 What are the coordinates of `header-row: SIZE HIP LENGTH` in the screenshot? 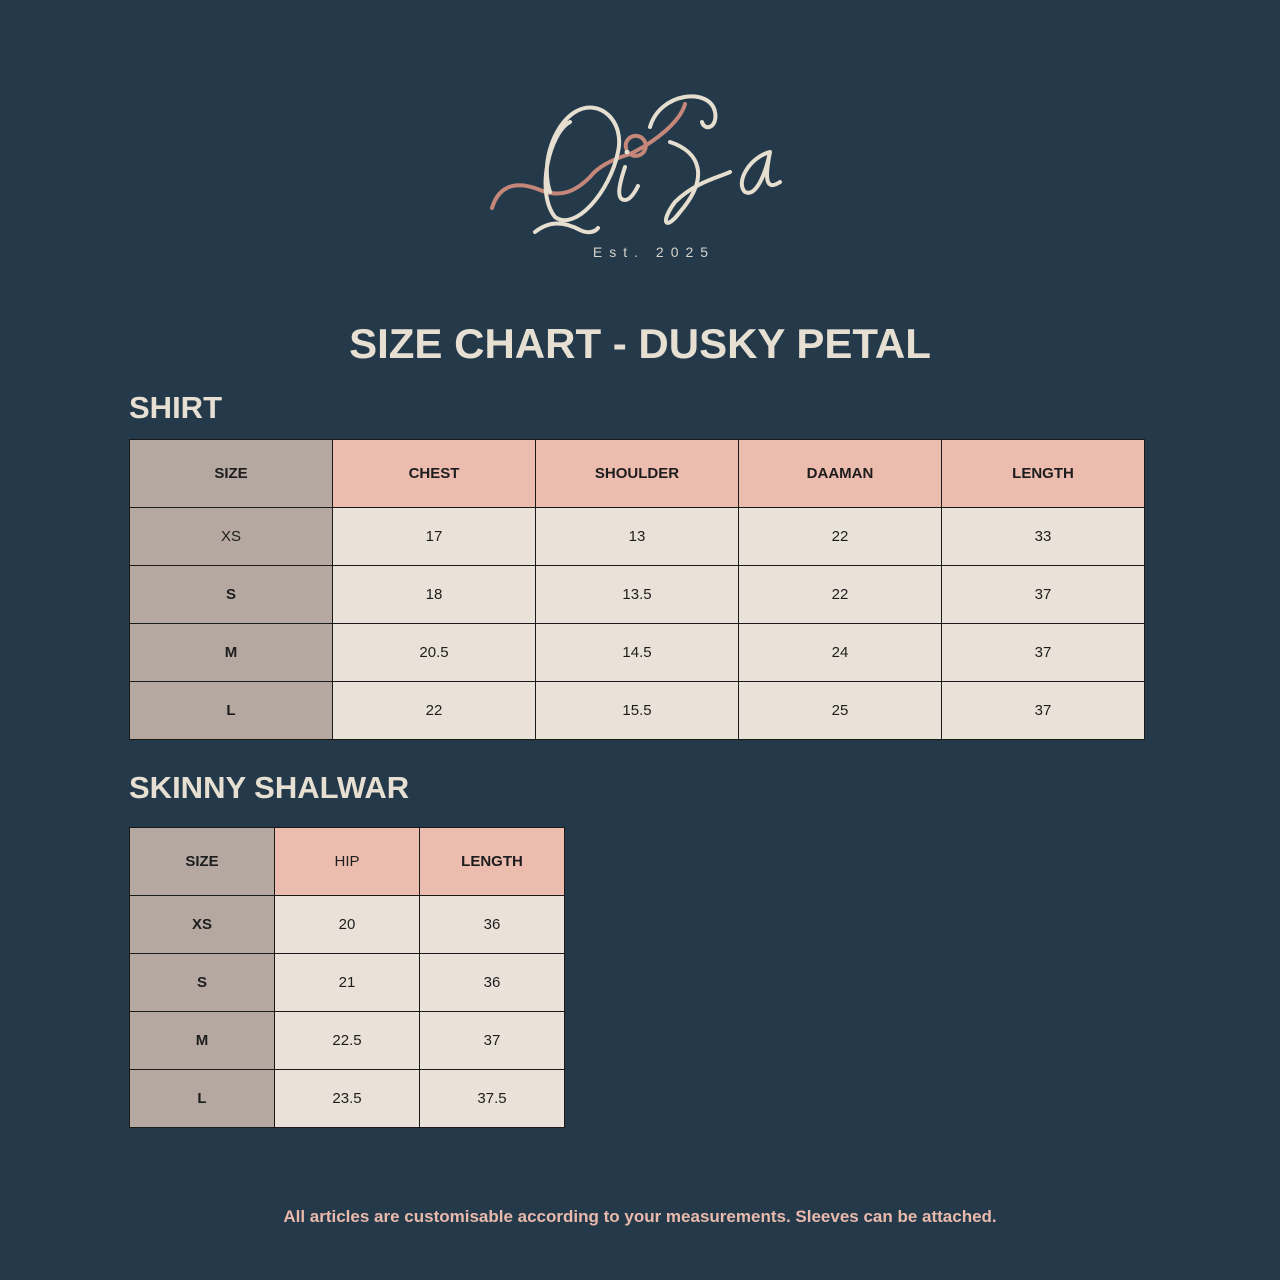 It's located at (347, 861).